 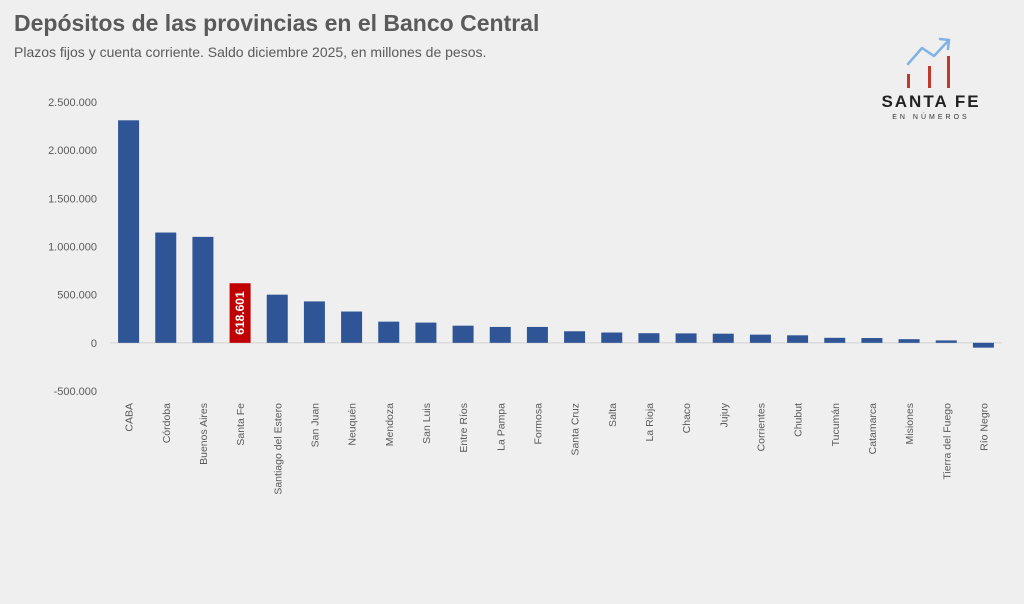 What do you see at coordinates (94, 344) in the screenshot?
I see `y-tick-label: 0` at bounding box center [94, 344].